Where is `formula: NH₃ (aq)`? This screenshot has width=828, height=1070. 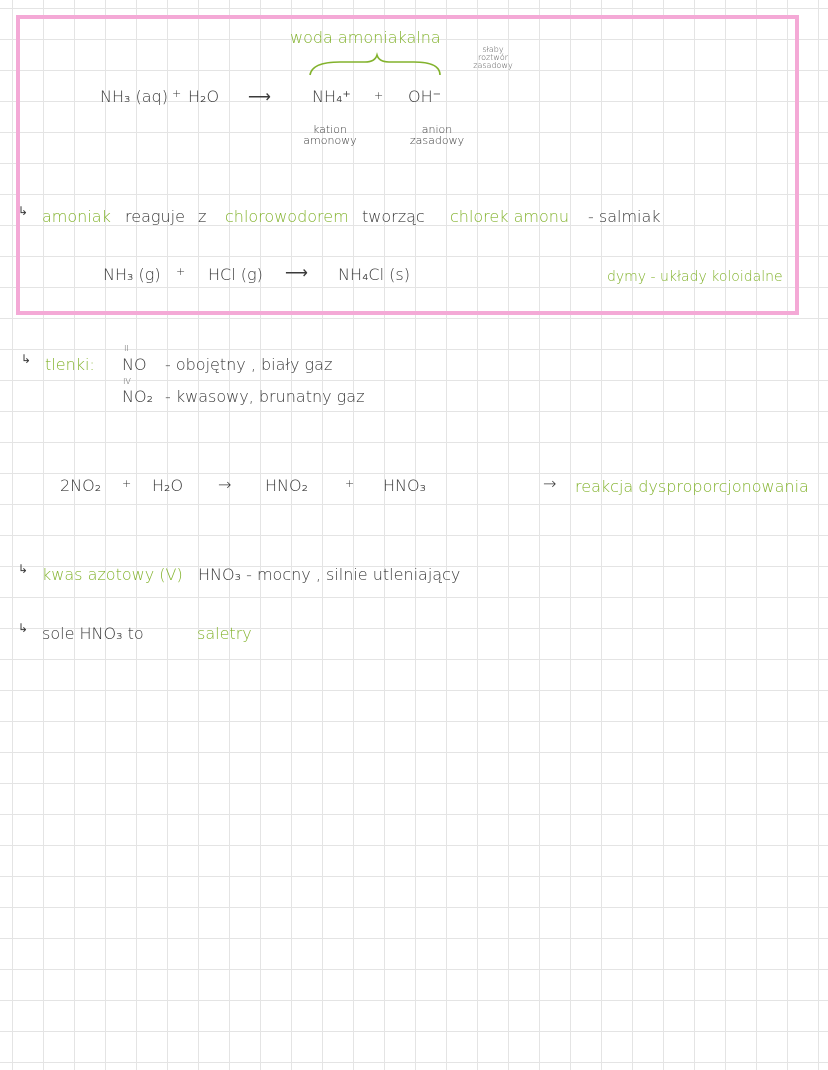 formula: NH₃ (aq) is located at coordinates (134, 96).